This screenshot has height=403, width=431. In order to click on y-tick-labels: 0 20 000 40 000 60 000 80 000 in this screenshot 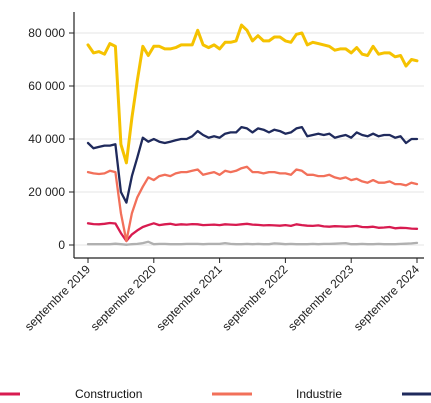, I will do `click(46, 139)`.